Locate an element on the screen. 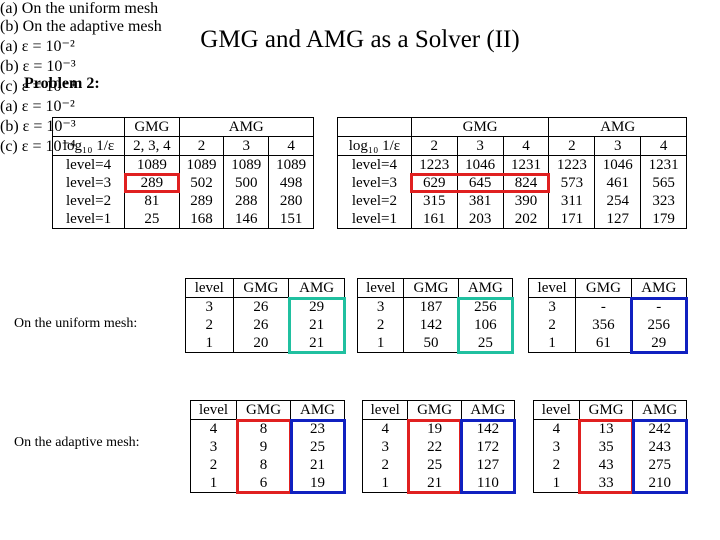 This screenshot has width=720, height=540. column-header: 2, 3, 4 is located at coordinates (152, 146).